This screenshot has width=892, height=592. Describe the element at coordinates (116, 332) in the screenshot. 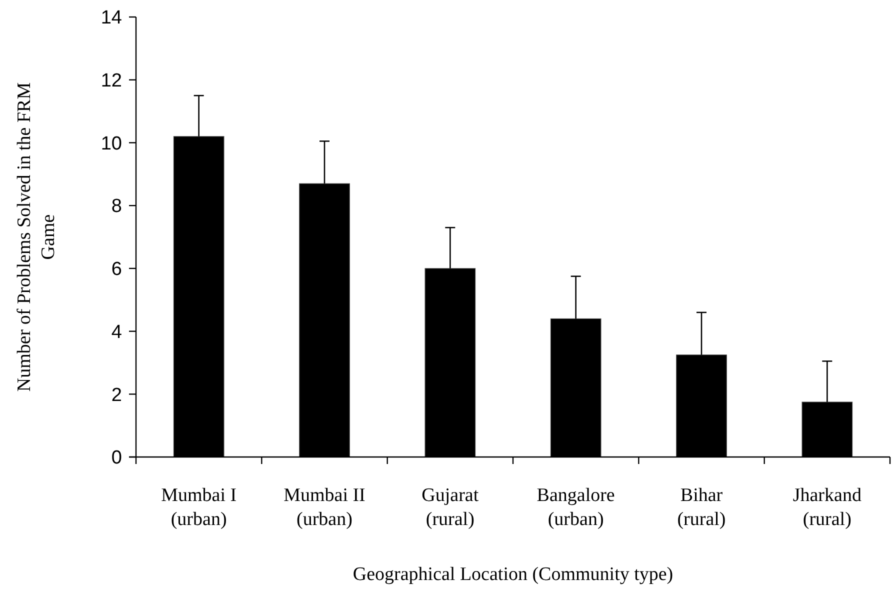

I see `y-tick-label: 4` at that location.